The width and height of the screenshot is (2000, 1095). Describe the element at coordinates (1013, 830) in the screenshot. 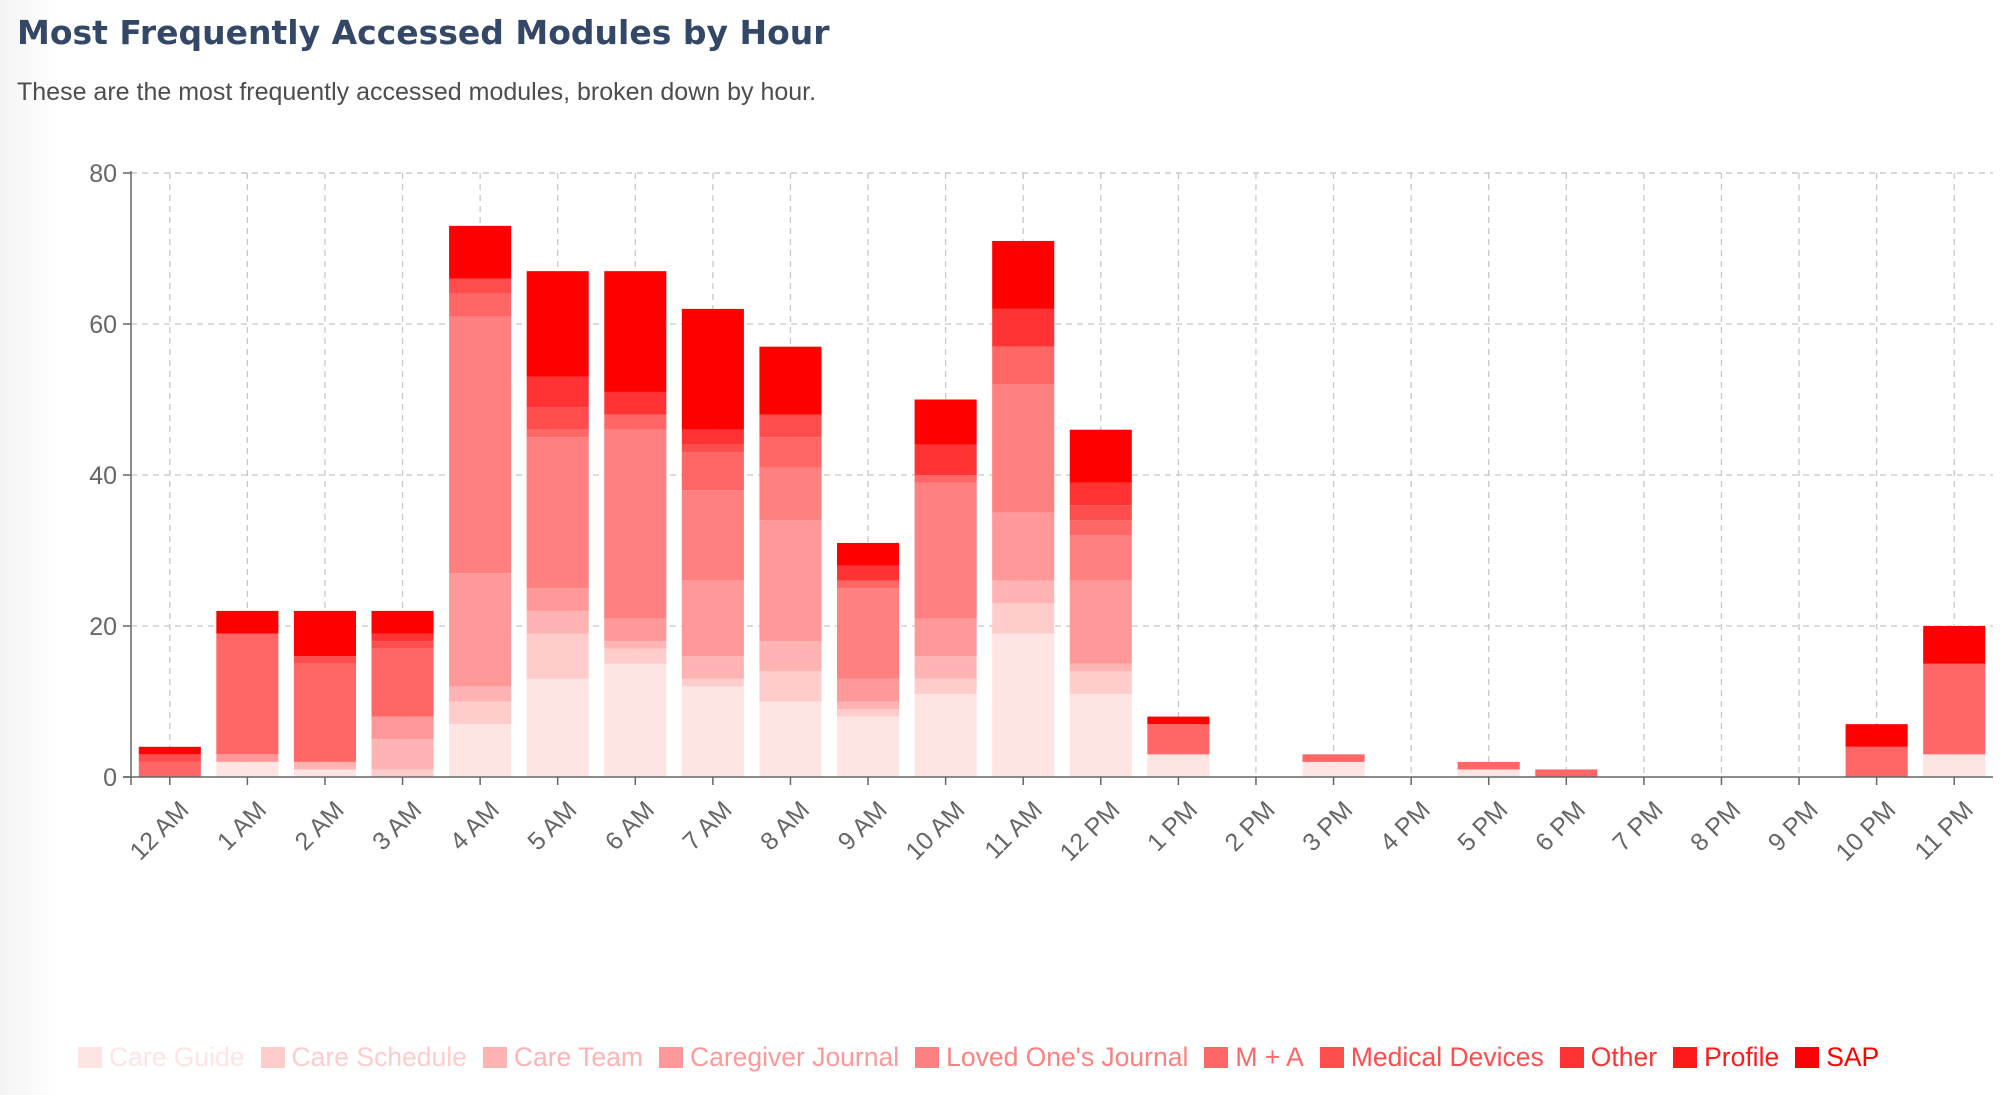

I see `x-tick-label: 11 AM` at that location.